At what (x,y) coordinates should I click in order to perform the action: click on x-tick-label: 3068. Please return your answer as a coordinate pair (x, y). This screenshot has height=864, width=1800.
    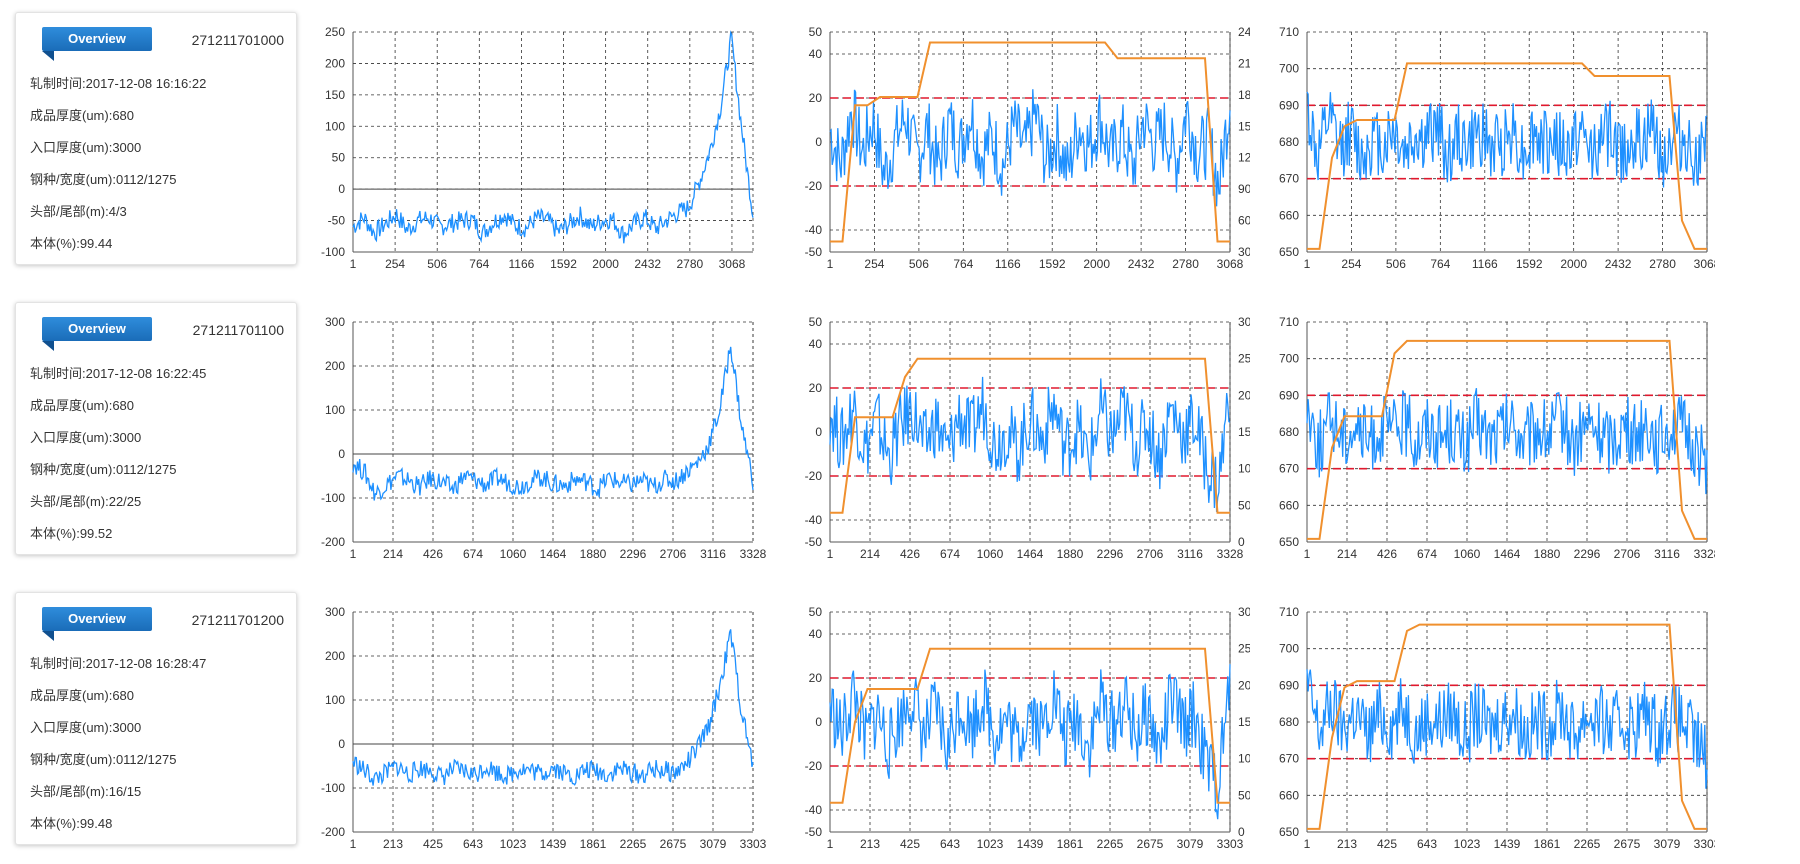
    Looking at the image, I should click on (1230, 264).